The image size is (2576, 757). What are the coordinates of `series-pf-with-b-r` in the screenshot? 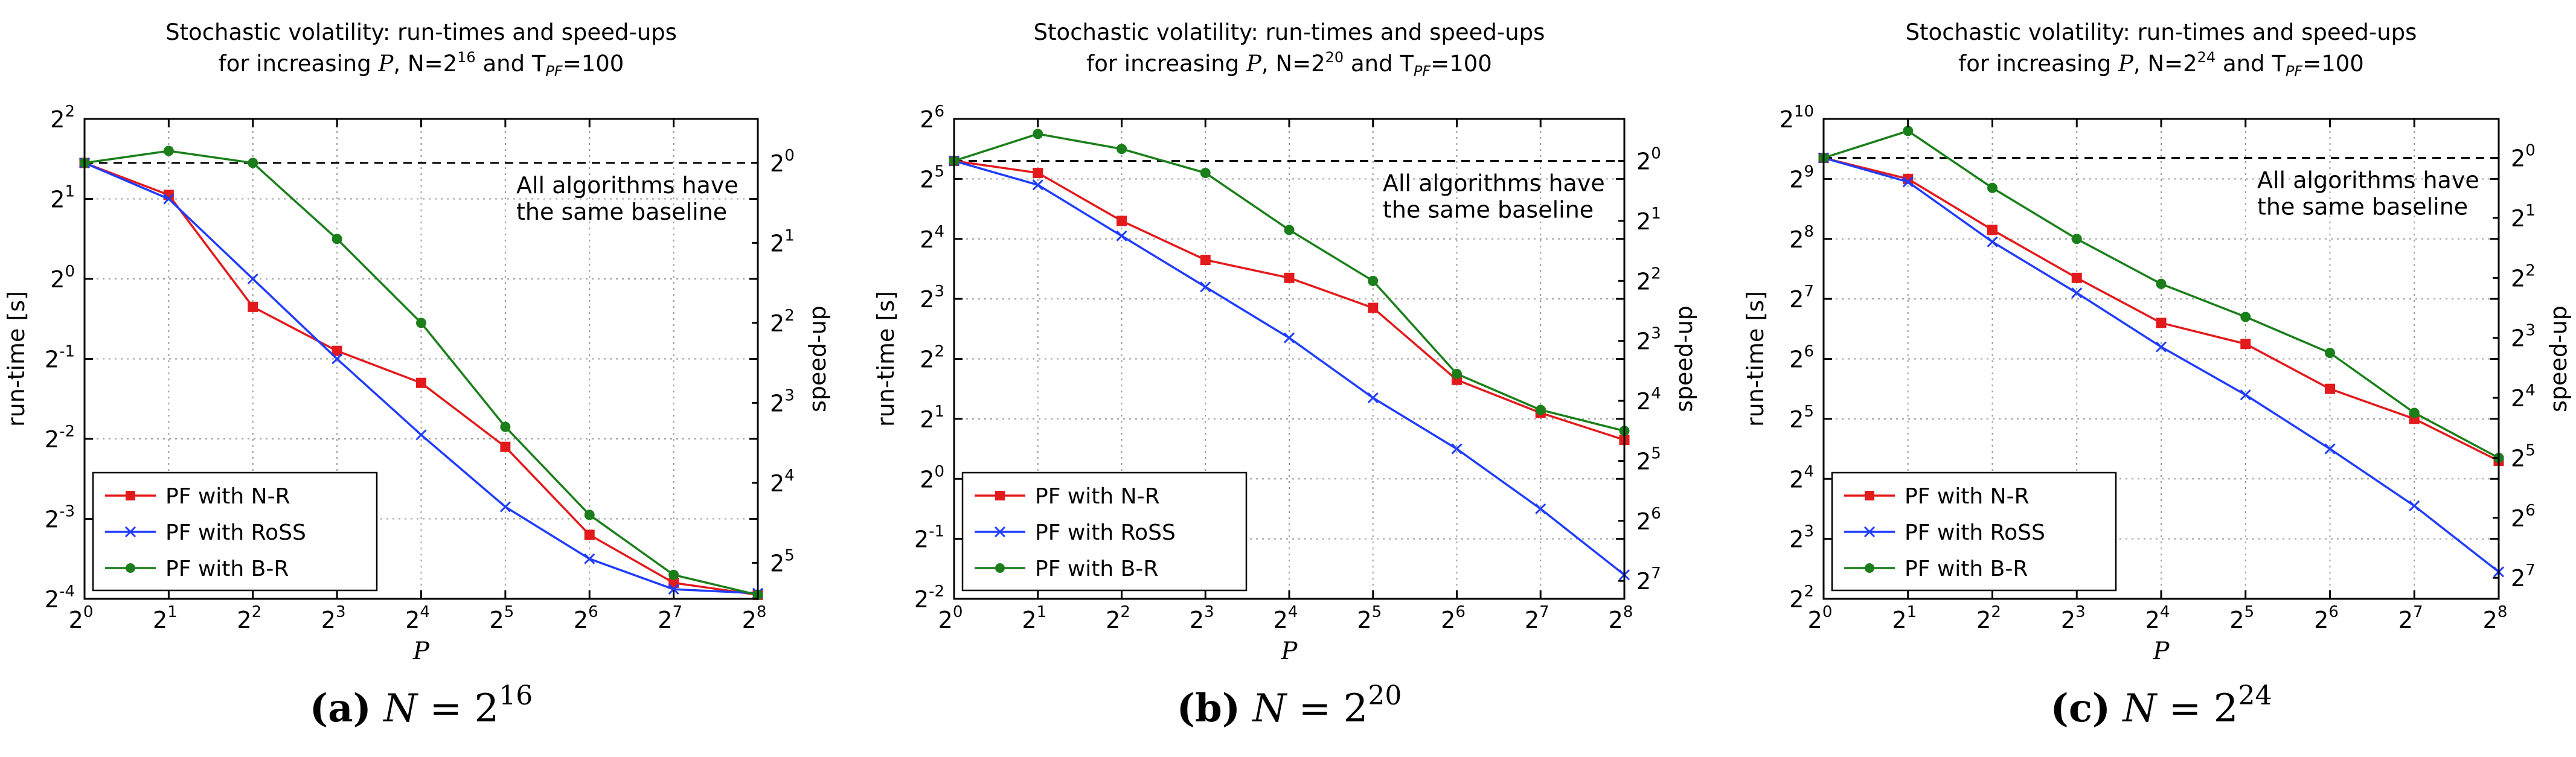 It's located at (1289, 282).